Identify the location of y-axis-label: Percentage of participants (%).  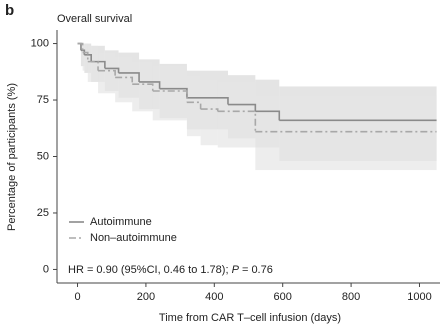
(12, 157).